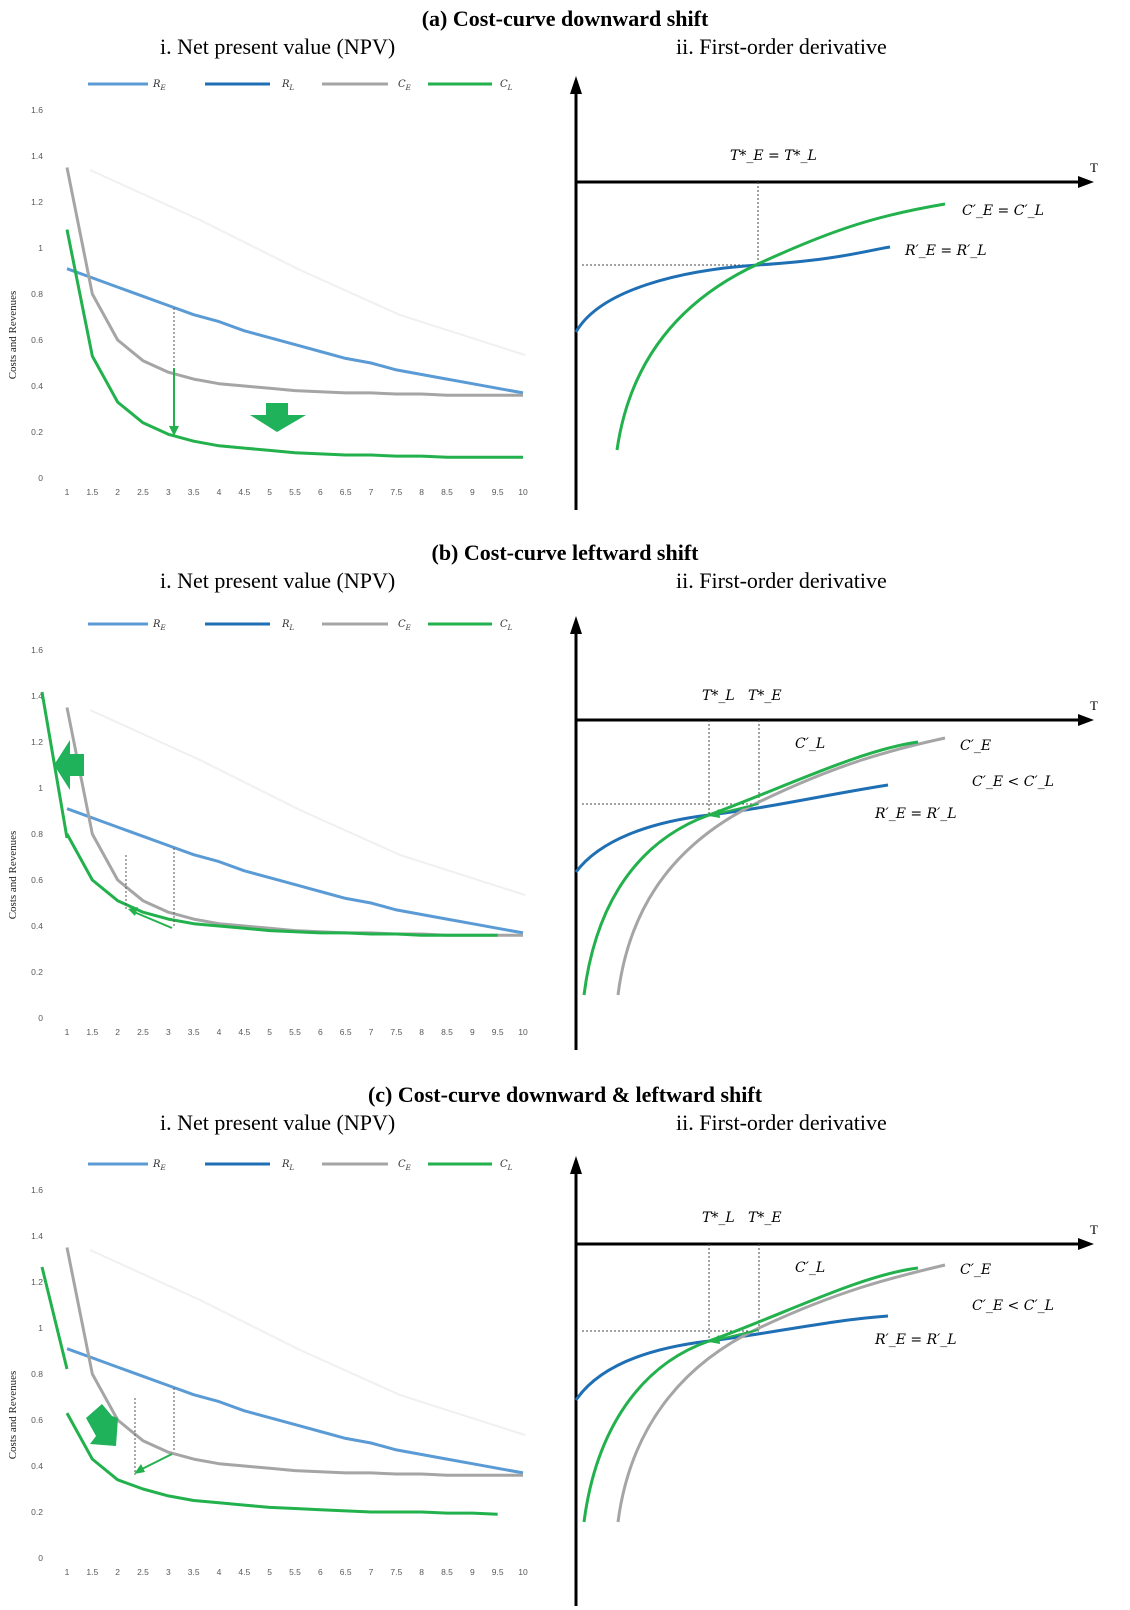  Describe the element at coordinates (576, 625) in the screenshot. I see `y-axis-arrow` at that location.